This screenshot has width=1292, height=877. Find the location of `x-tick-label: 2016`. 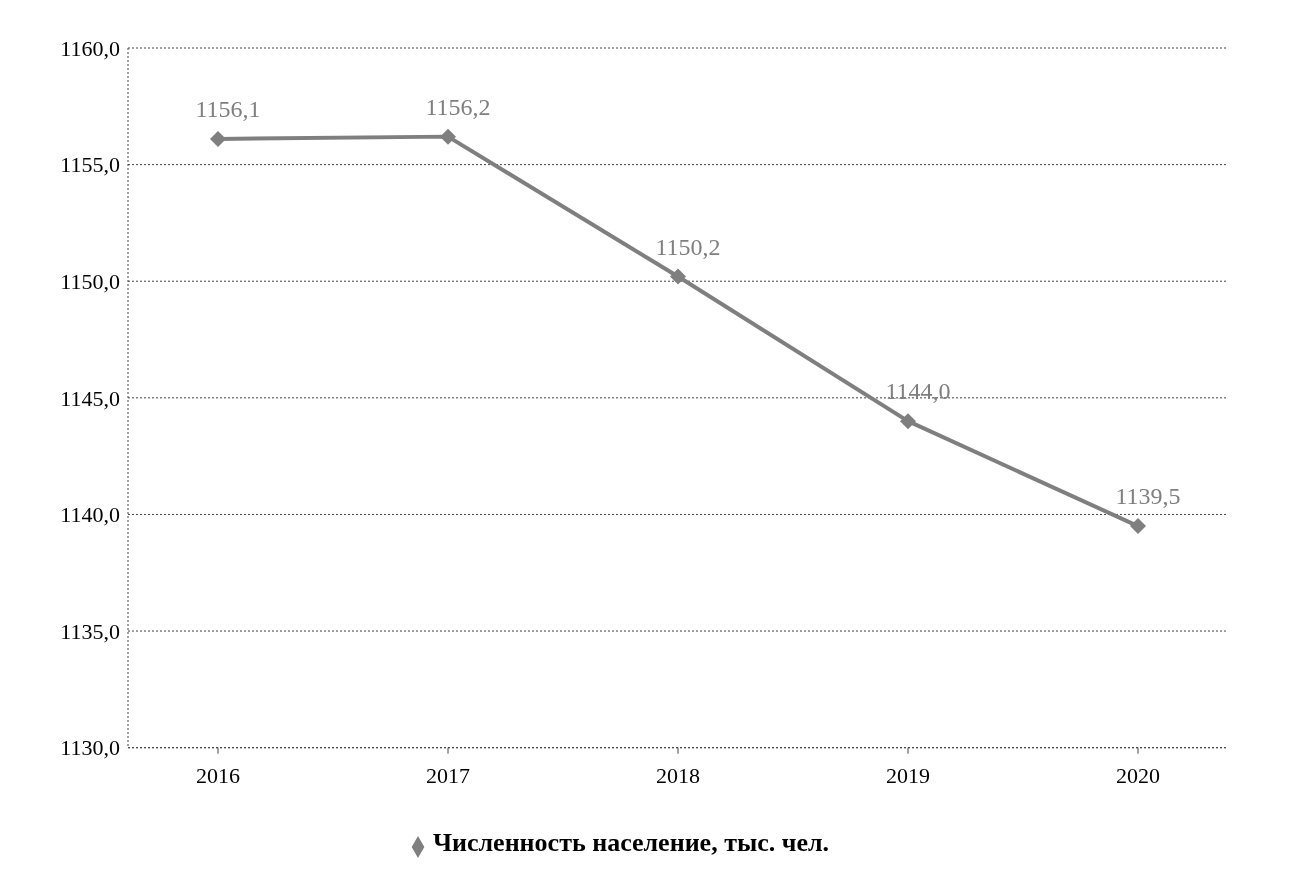

x-tick-label: 2016 is located at coordinates (218, 776).